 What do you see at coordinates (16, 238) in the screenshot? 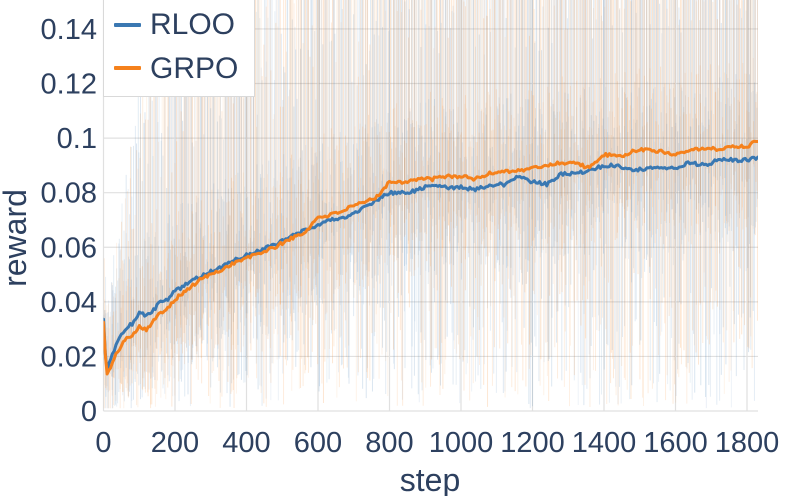
I see `y-axis-title: reward` at bounding box center [16, 238].